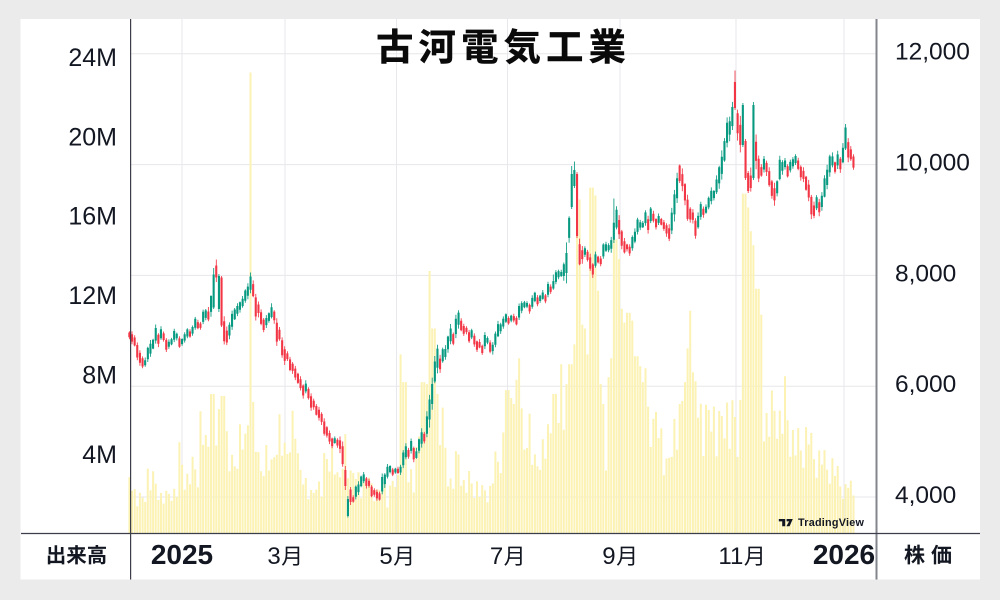 The image size is (1000, 600). What do you see at coordinates (92, 137) in the screenshot?
I see `svg-text: 20M` at bounding box center [92, 137].